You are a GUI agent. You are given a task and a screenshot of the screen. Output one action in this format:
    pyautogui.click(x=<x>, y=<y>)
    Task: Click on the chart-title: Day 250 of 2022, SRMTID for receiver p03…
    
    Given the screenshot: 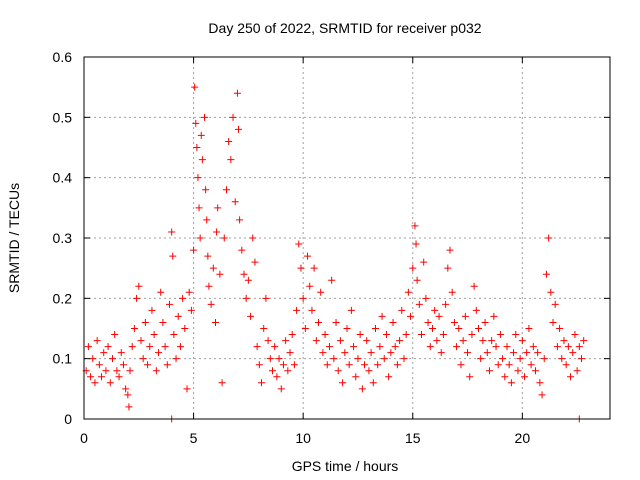 What is the action you would take?
    pyautogui.click(x=344, y=28)
    